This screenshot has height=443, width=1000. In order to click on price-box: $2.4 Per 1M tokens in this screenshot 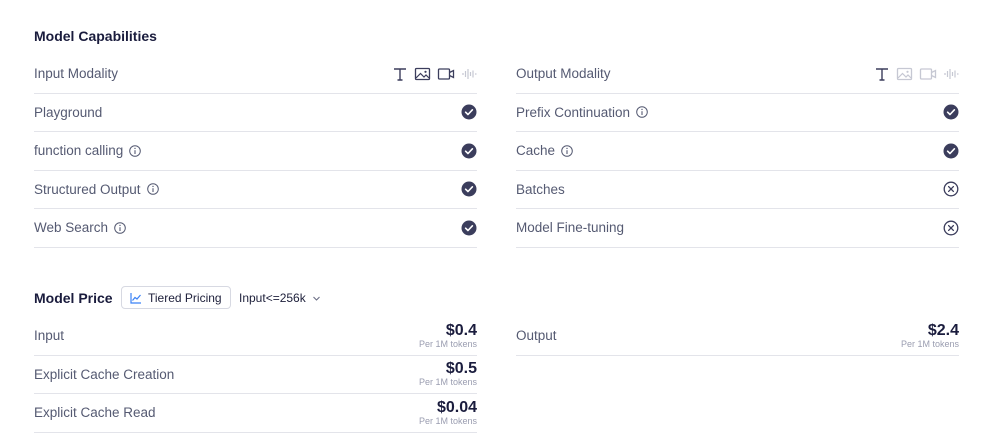, I will do `click(929, 335)`.